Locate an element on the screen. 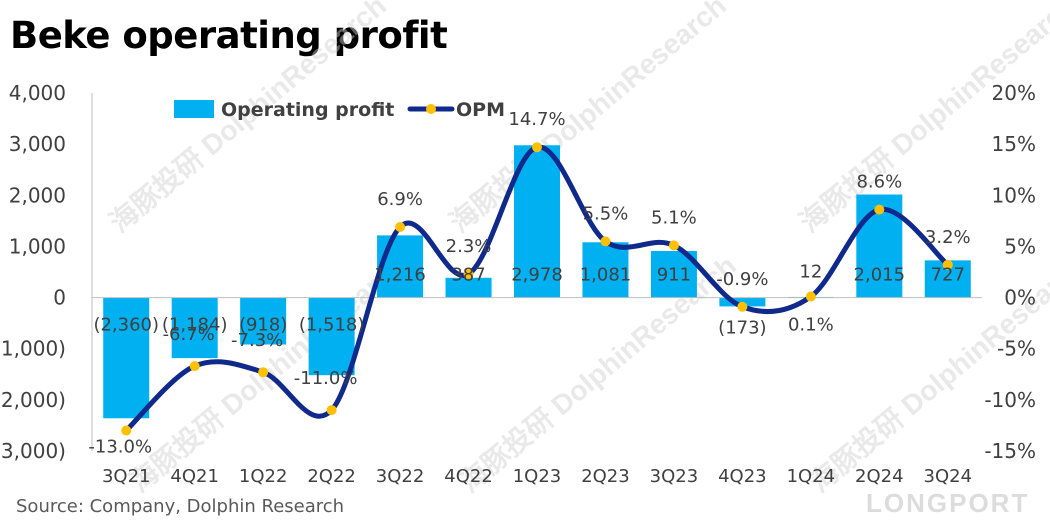 This screenshot has height=532, width=1050. y-right-tick-label: 10% is located at coordinates (1014, 195).